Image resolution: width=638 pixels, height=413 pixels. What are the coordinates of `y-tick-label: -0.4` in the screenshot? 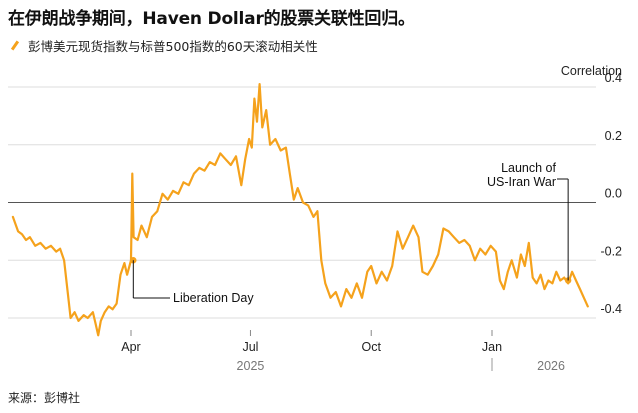 It's located at (611, 309).